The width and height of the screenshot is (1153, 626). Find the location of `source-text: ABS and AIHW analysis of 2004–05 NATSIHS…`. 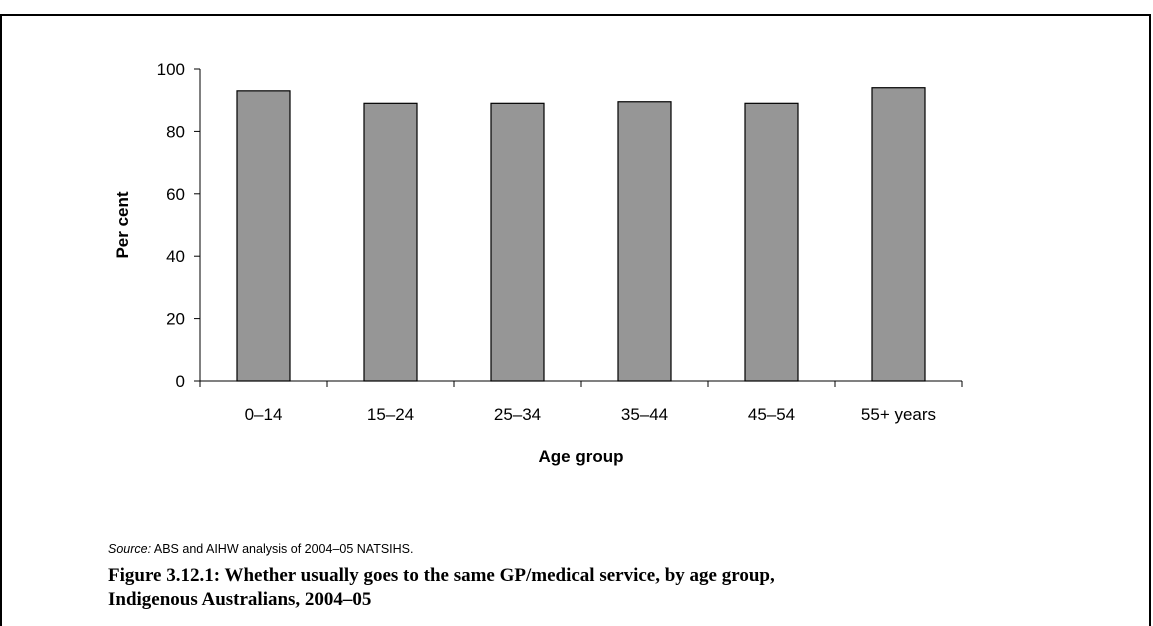

source-text: ABS and AIHW analysis of 2004–05 NATSIHS… is located at coordinates (282, 549).